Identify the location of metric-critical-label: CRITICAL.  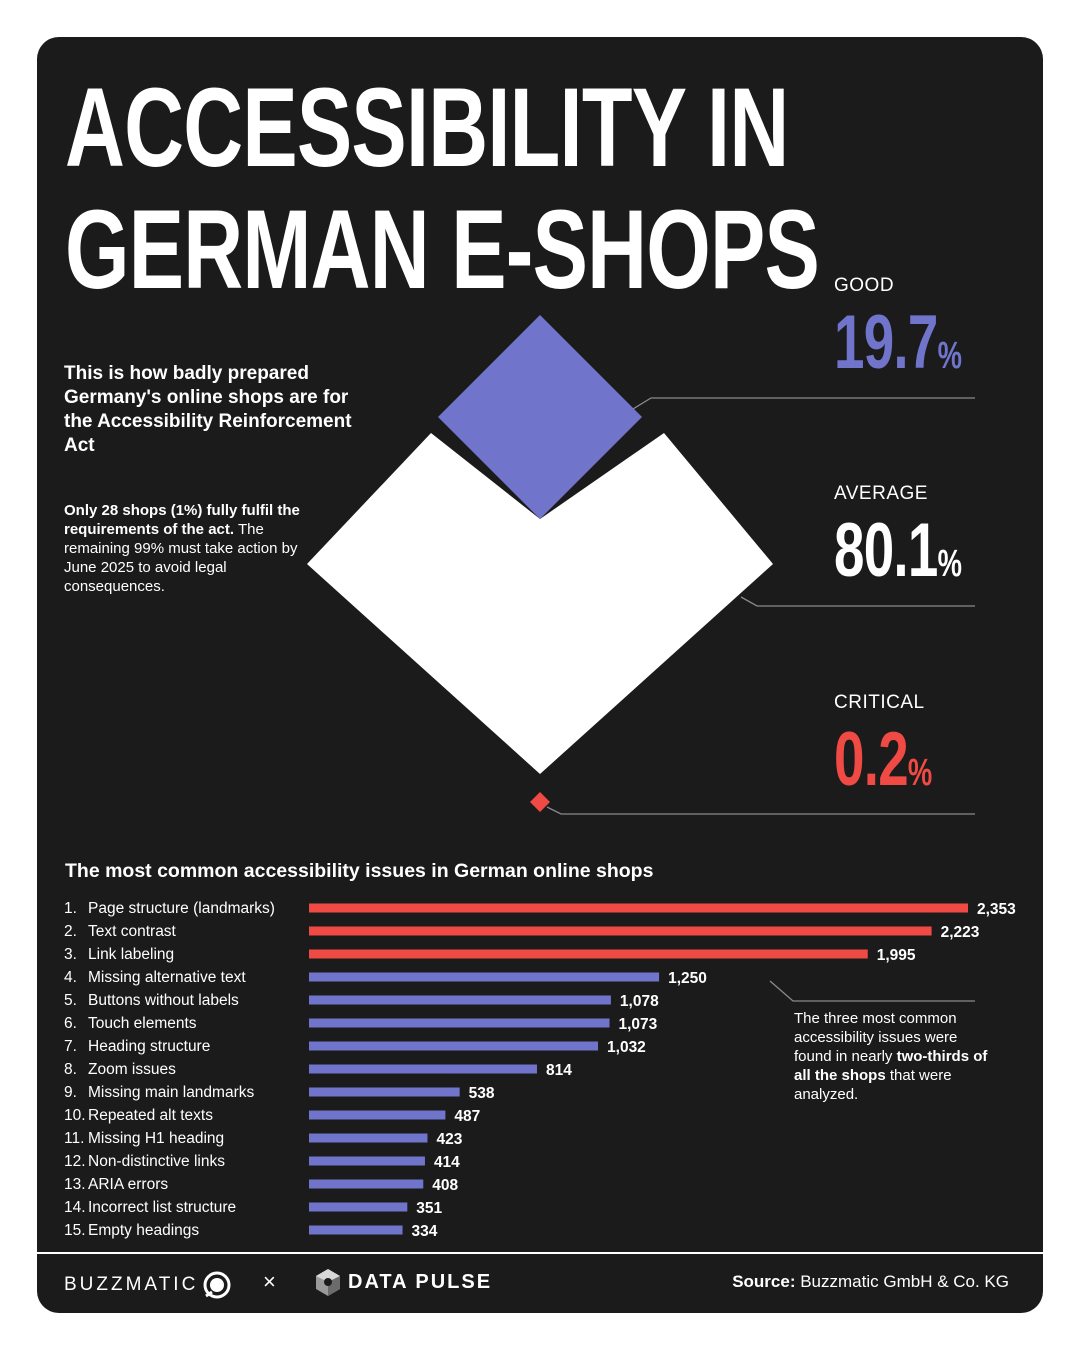
(879, 702).